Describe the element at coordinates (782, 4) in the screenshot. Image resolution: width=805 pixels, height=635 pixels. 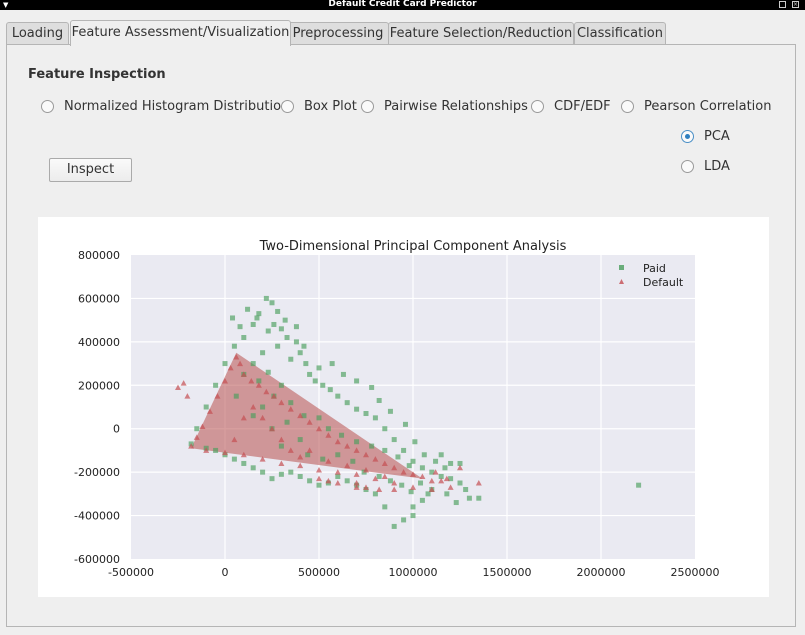
I see `maximize-icon` at that location.